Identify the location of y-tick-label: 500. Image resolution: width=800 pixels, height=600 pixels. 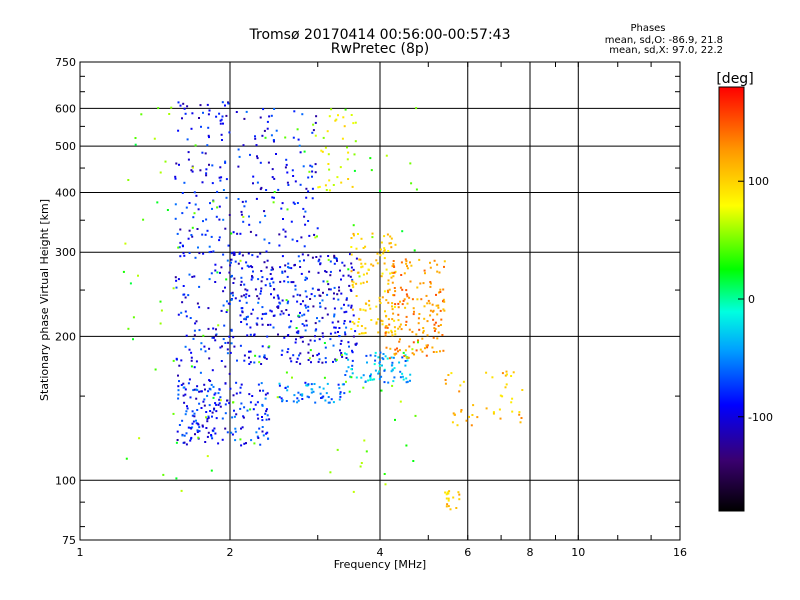
(65, 146).